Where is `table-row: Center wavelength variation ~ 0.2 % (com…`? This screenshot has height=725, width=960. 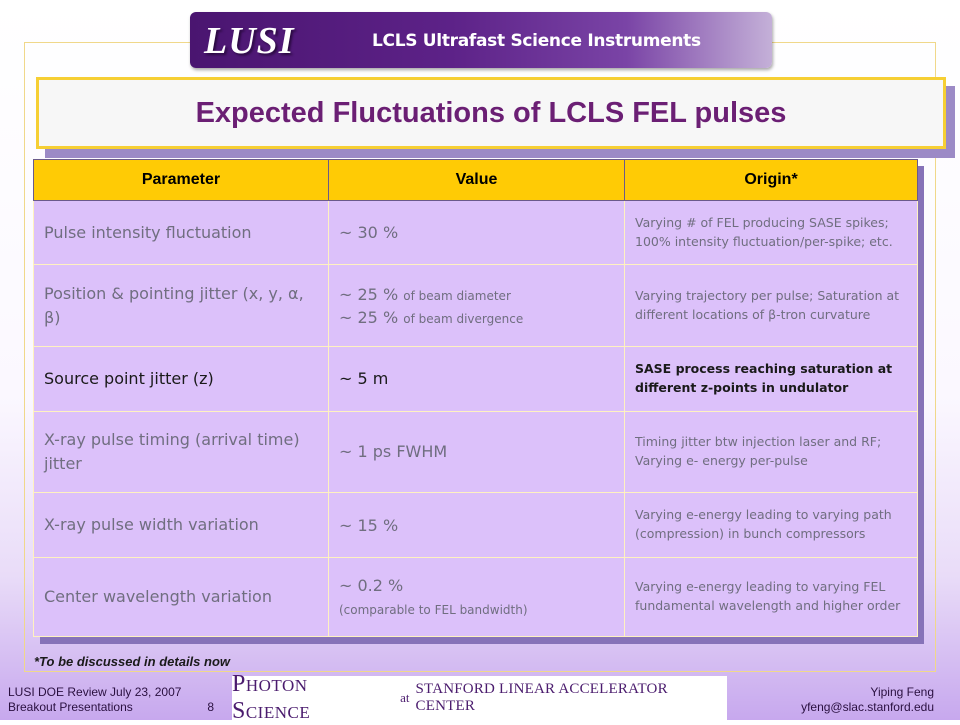
table-row: Center wavelength variation ~ 0.2 % (com… is located at coordinates (475, 597).